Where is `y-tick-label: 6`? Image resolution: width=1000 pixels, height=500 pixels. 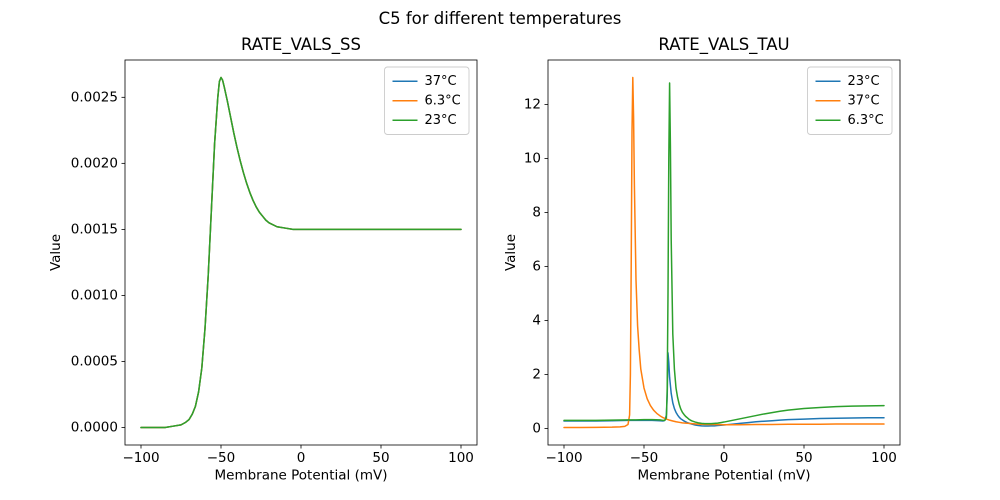 y-tick-label: 6 is located at coordinates (536, 267).